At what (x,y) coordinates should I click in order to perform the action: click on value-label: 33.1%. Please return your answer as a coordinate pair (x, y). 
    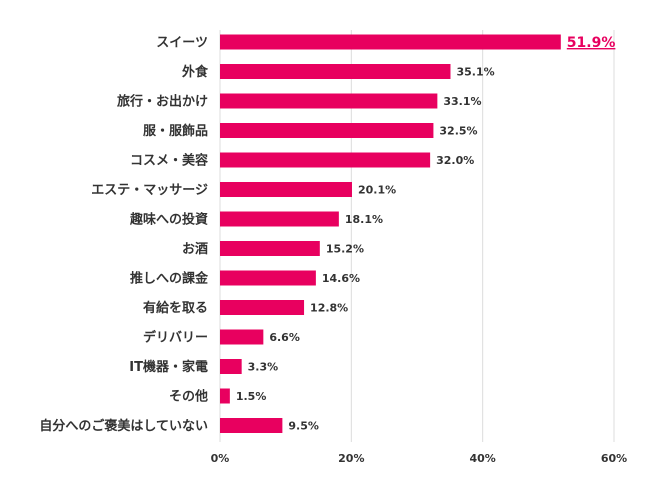
    Looking at the image, I should click on (462, 101).